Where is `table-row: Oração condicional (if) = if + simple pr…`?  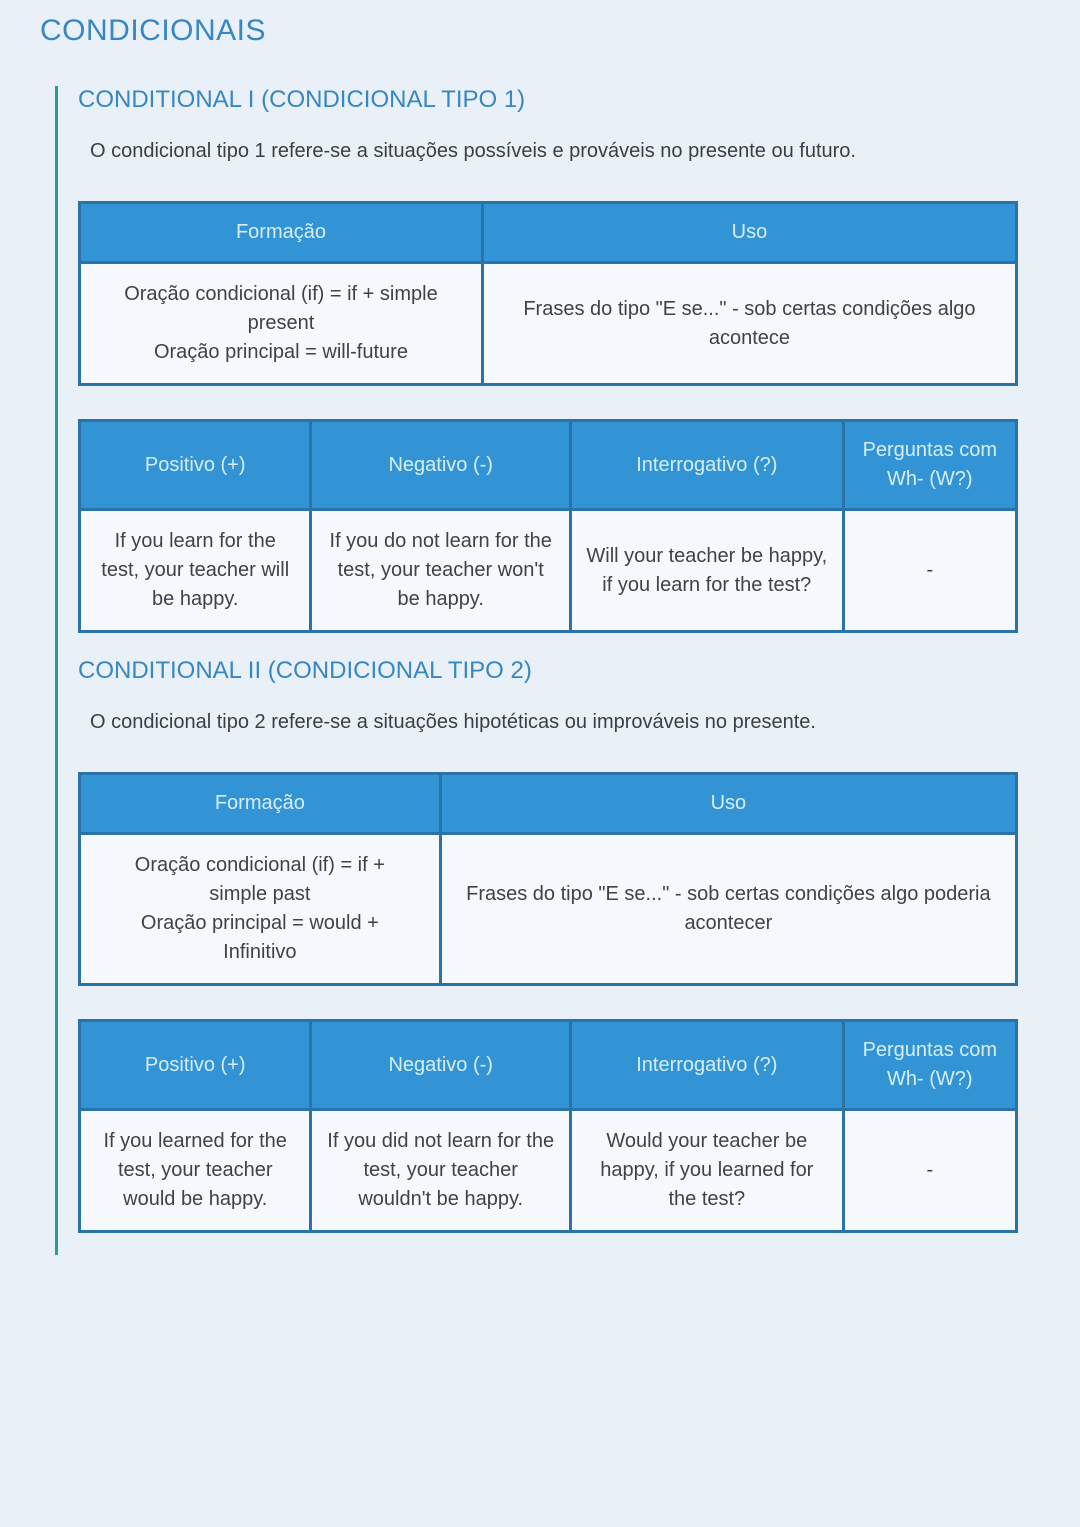
table-row: Oração condicional (if) = if + simple pr… is located at coordinates (548, 323).